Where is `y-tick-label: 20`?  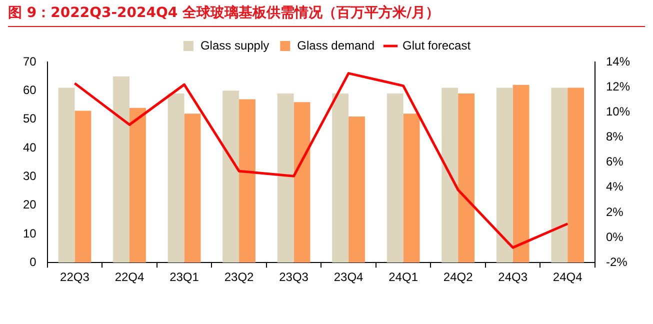 y-tick-label: 20 is located at coordinates (29, 205).